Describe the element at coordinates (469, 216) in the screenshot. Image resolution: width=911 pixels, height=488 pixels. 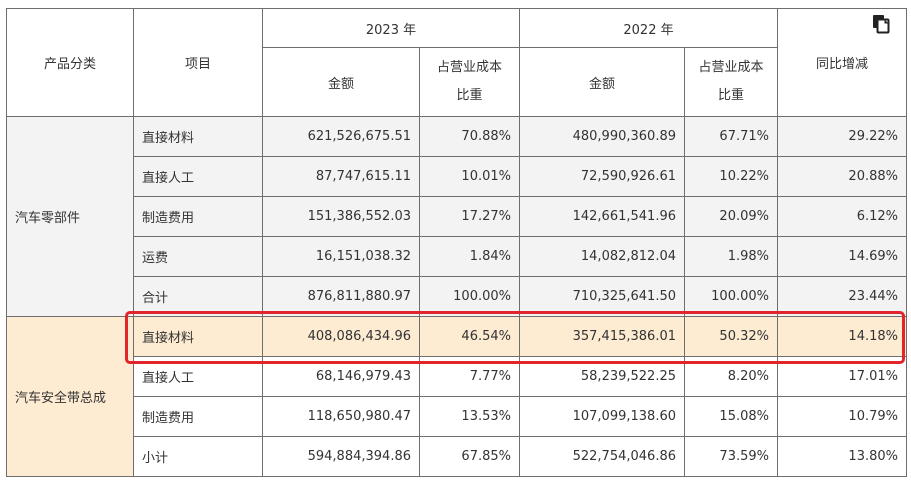
I see `ratio-2023-cell: 17.27%` at that location.